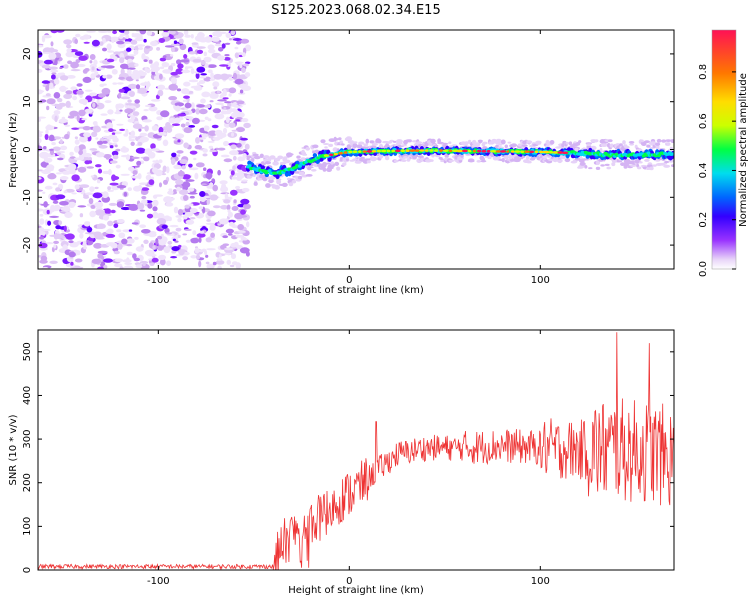  I want to click on spectrogram-x-tick-label: 100, so click(540, 280).